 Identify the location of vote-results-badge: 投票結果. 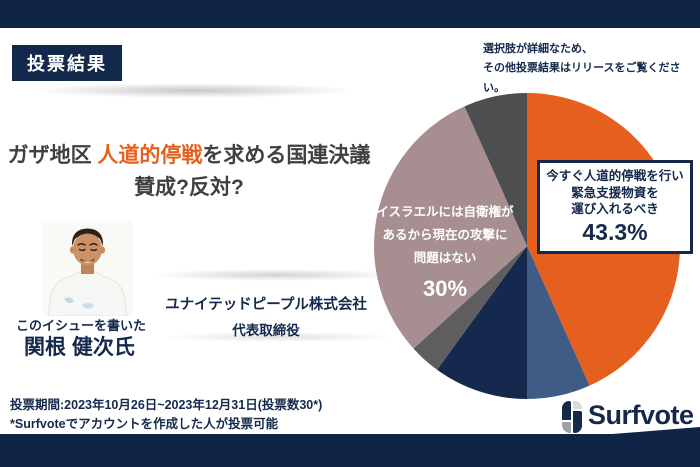
(67, 63).